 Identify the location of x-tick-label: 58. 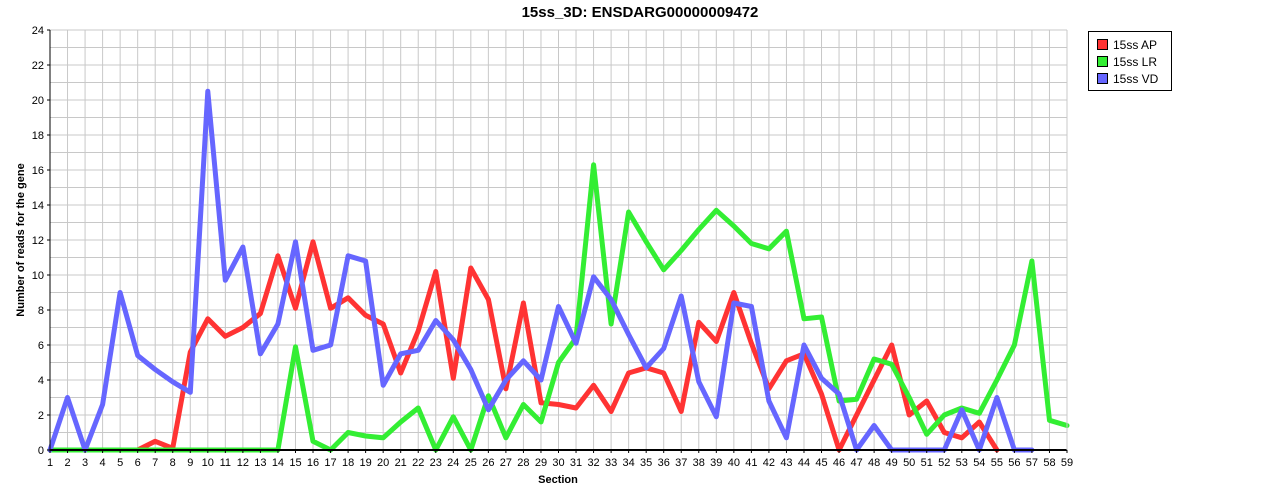
(1049, 463).